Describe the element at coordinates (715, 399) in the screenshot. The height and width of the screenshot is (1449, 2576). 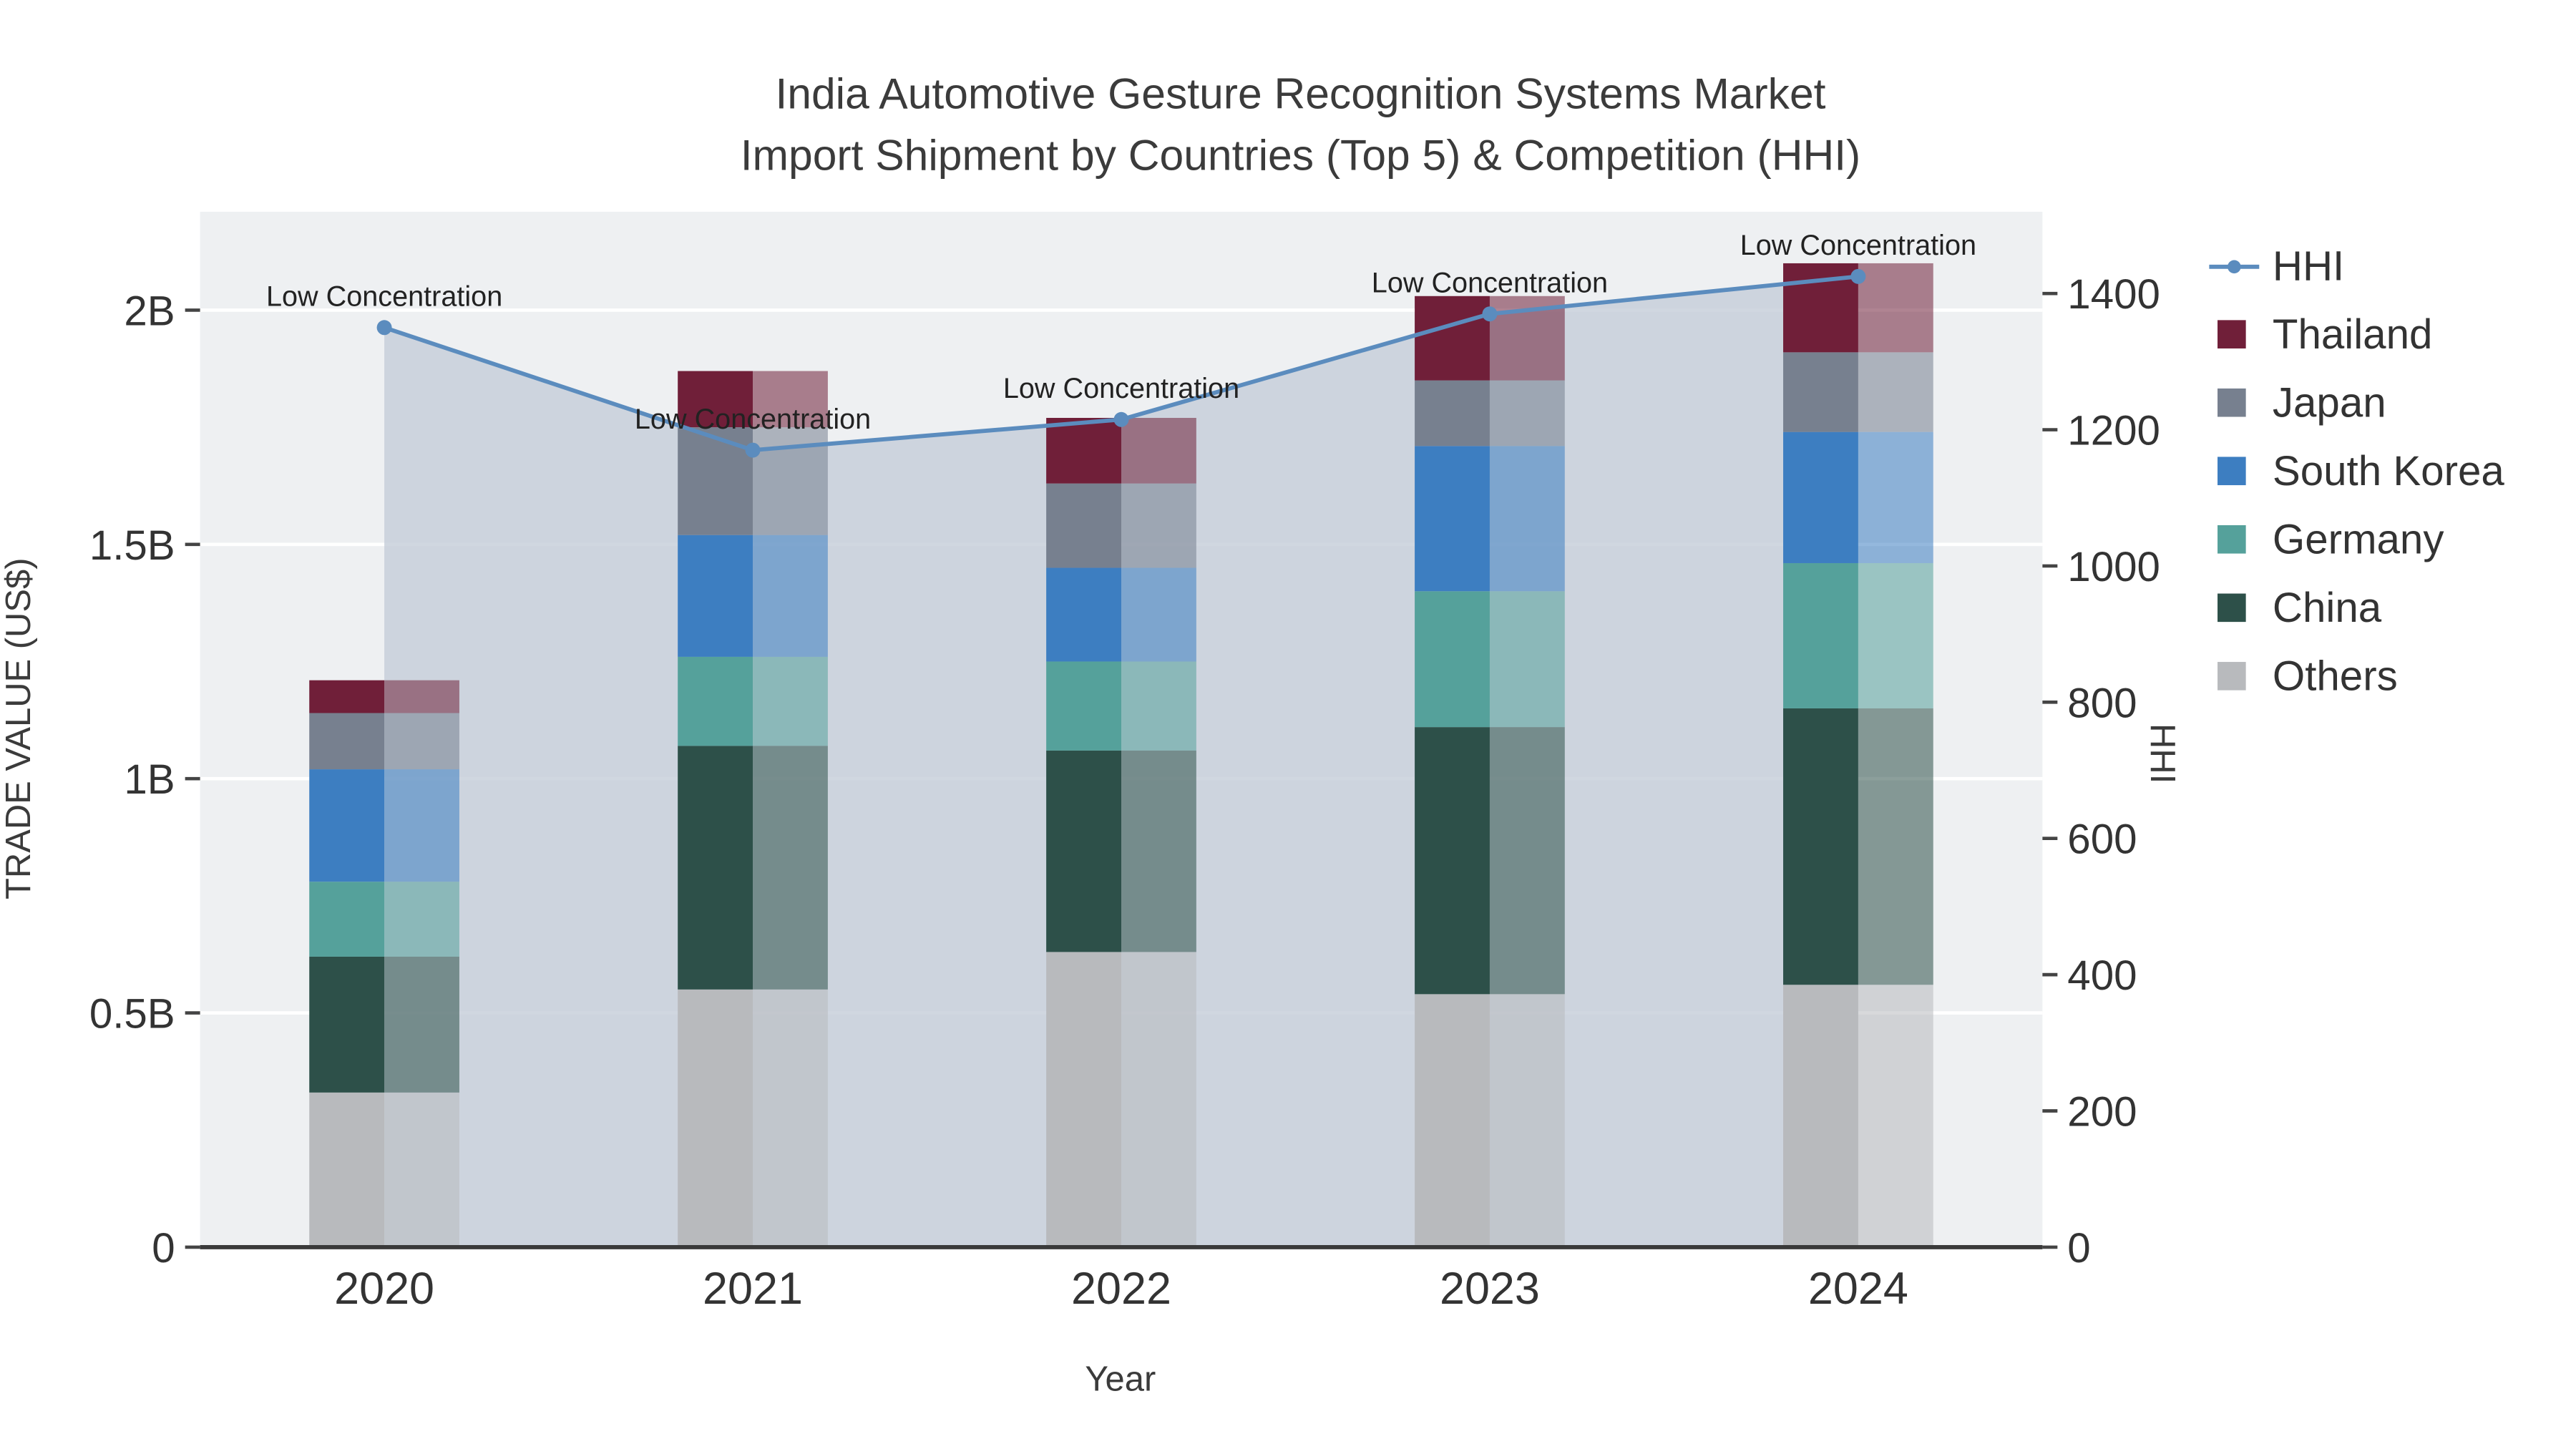
I see `bar-thailand-2021` at that location.